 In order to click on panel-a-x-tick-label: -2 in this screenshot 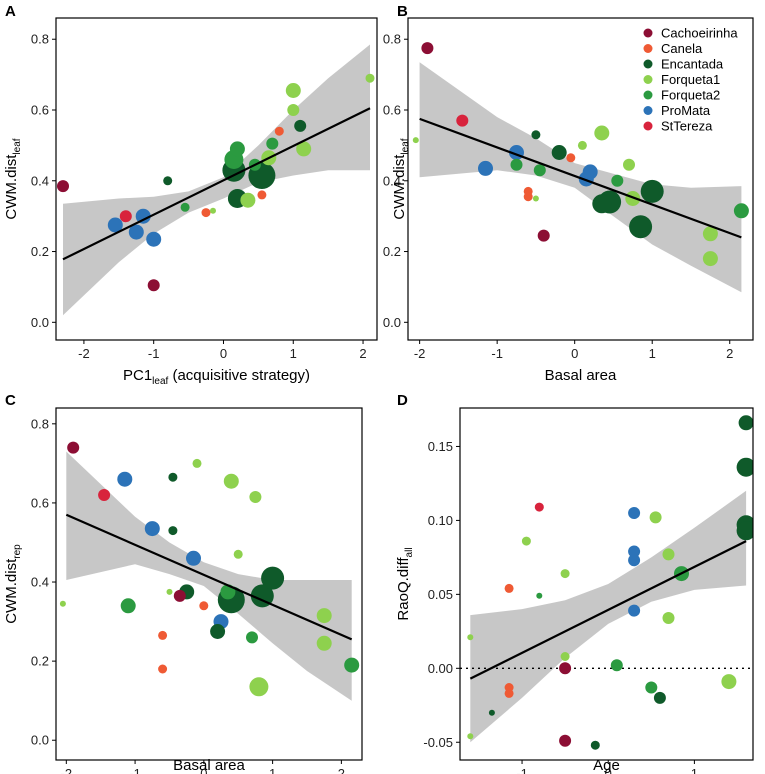, I will do `click(84, 353)`.